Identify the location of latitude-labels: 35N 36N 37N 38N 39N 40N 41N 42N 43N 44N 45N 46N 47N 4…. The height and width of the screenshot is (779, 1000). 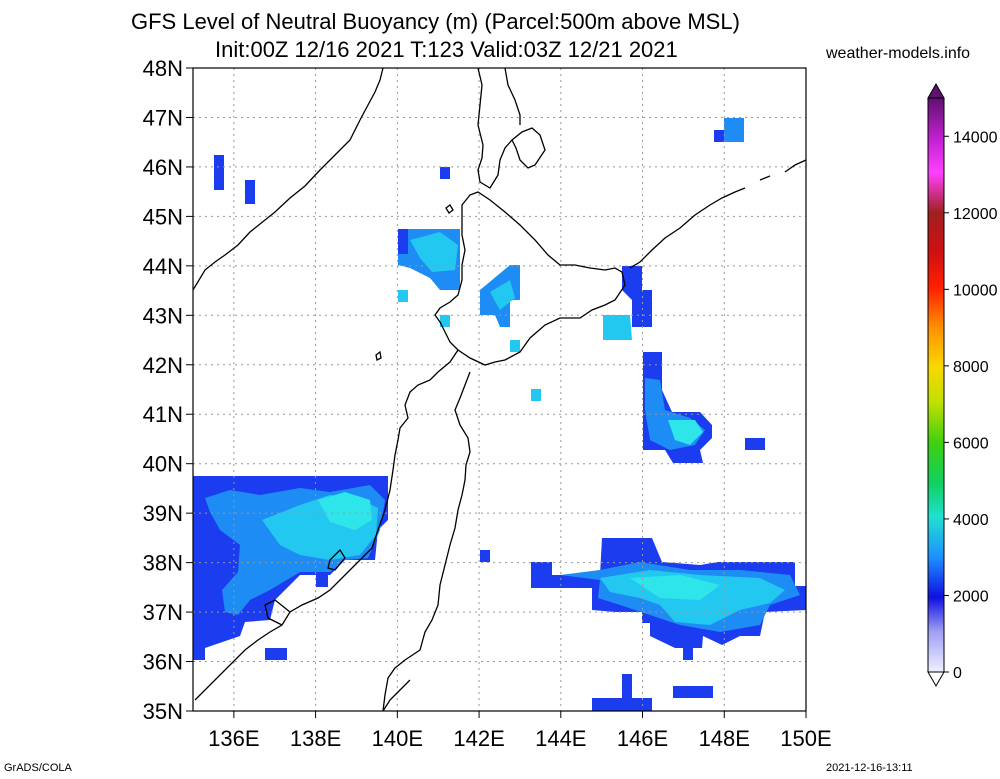
(168, 390).